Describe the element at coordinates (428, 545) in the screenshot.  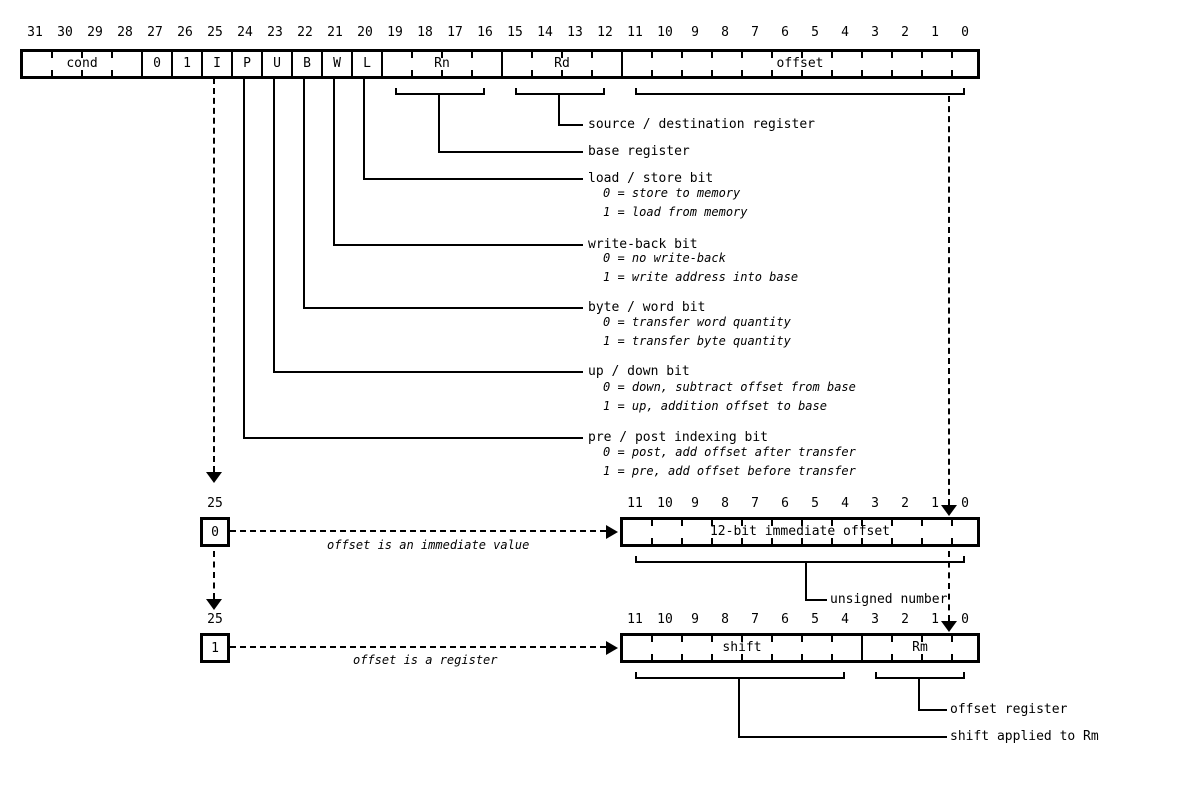
I see `immediate-note: offset is an immediate value` at that location.